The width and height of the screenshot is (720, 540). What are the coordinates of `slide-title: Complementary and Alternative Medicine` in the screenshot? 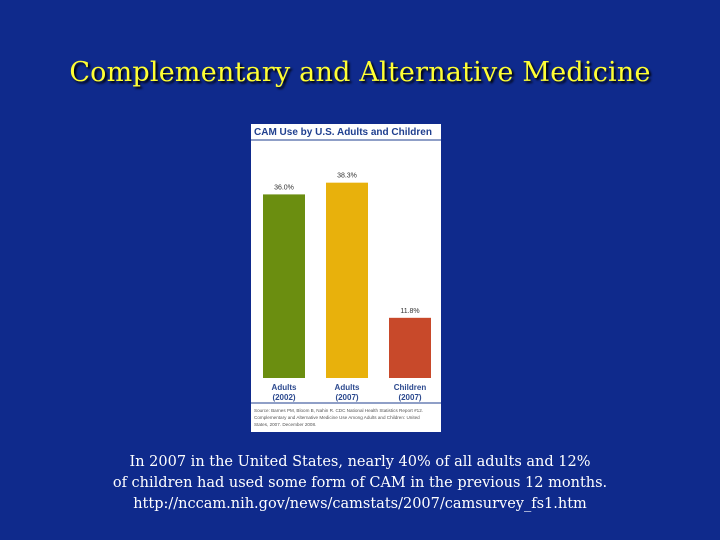 It's located at (360, 72).